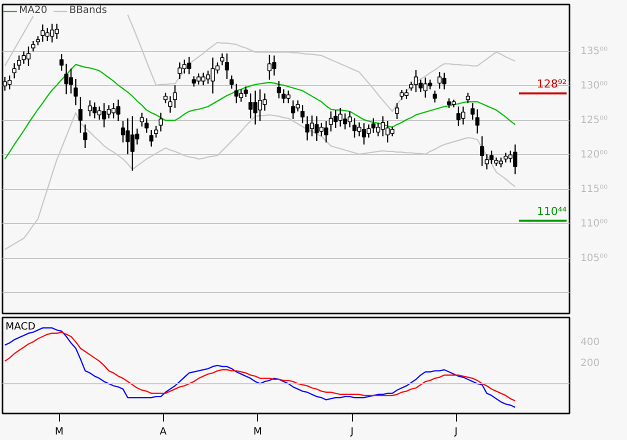  What do you see at coordinates (590, 342) in the screenshot?
I see `y-tick-label: 400` at bounding box center [590, 342].